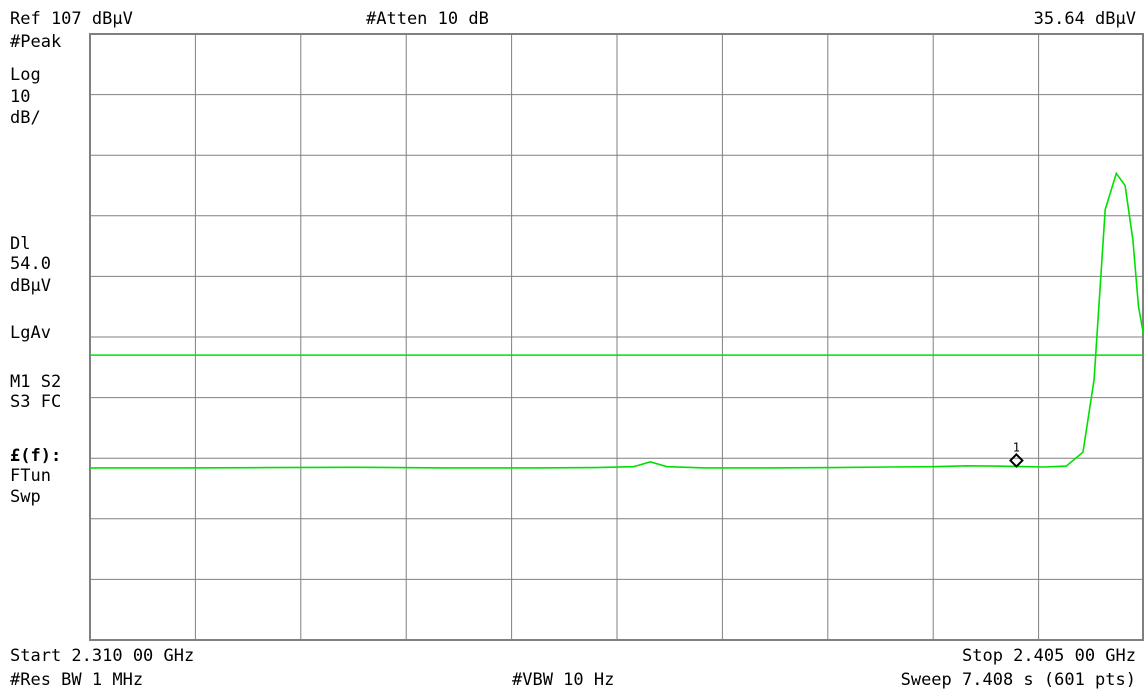 The width and height of the screenshot is (1144, 698). Describe the element at coordinates (25, 497) in the screenshot. I see `correction-line-2: Swp` at that location.